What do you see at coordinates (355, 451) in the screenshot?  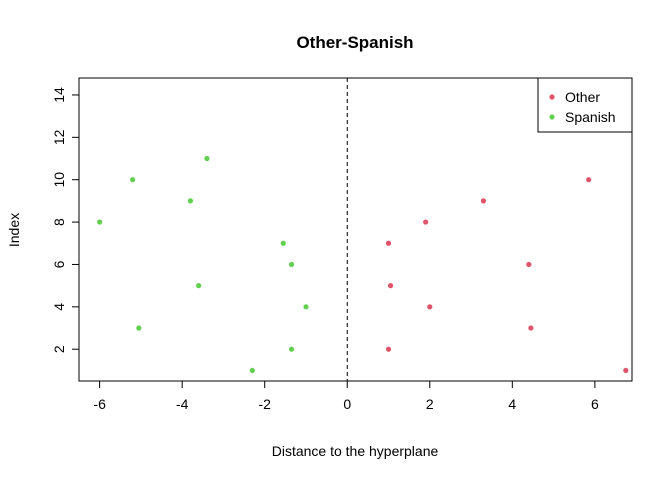 I see `x-axis-label: Distance to the hyperplane` at bounding box center [355, 451].